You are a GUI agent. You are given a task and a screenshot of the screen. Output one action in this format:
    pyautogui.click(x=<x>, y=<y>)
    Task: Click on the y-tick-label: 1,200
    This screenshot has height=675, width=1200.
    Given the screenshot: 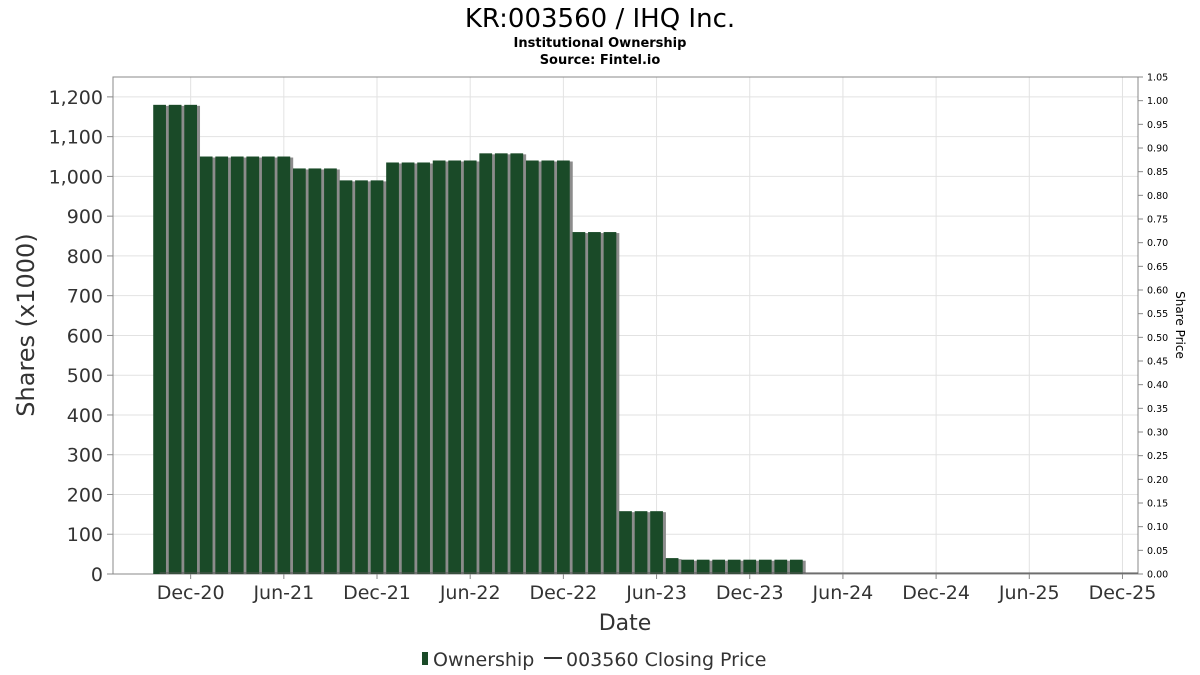 What is the action you would take?
    pyautogui.click(x=76, y=98)
    